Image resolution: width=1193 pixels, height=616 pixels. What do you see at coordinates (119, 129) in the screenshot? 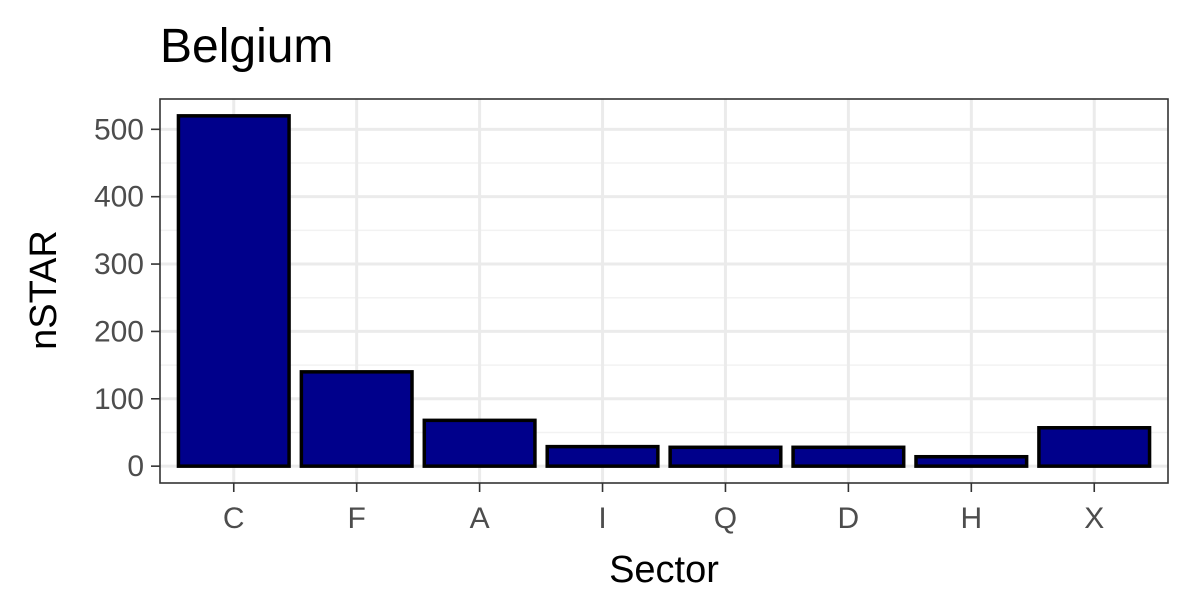
I see `y-tick-label: 500` at bounding box center [119, 129].